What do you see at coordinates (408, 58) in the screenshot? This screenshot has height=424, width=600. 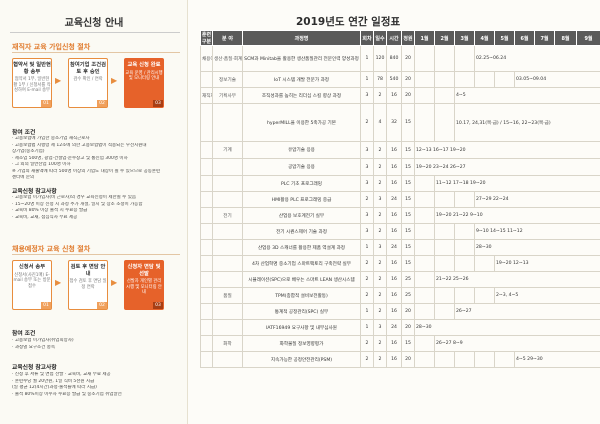 I see `table-cell: 20` at bounding box center [408, 58].